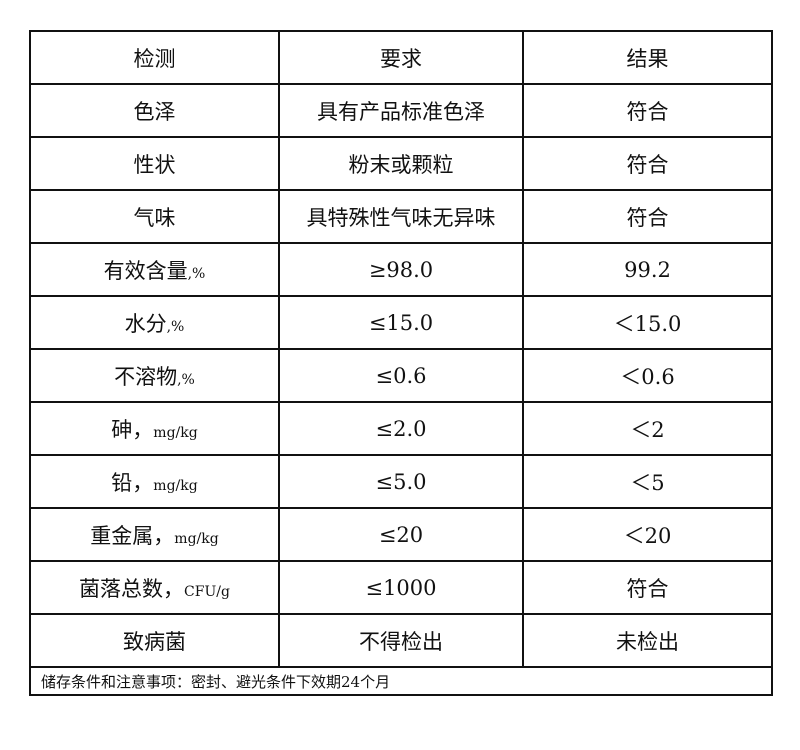 This screenshot has width=800, height=750. I want to click on table-row: 铅，mg/kg ≤5.0 ＜5, so click(401, 481).